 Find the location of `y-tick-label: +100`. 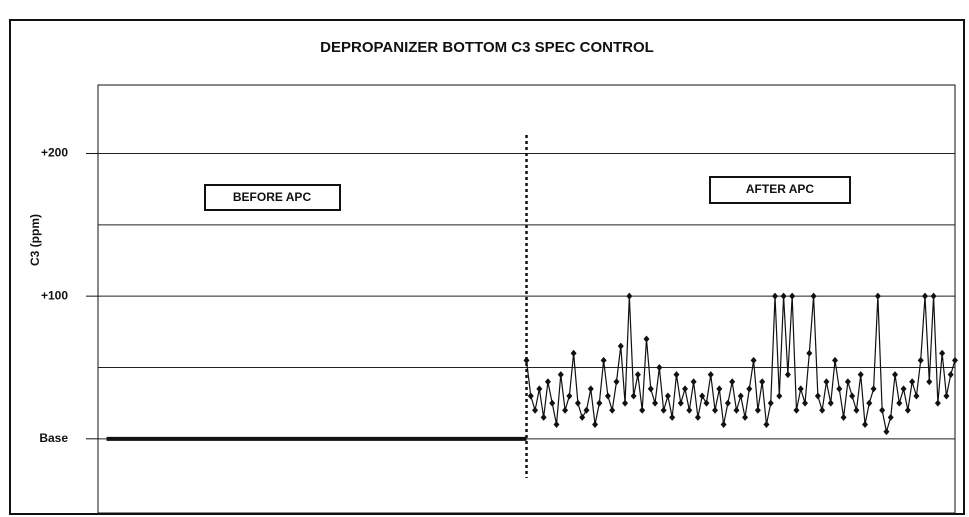

y-tick-label: +100 is located at coordinates (54, 295).